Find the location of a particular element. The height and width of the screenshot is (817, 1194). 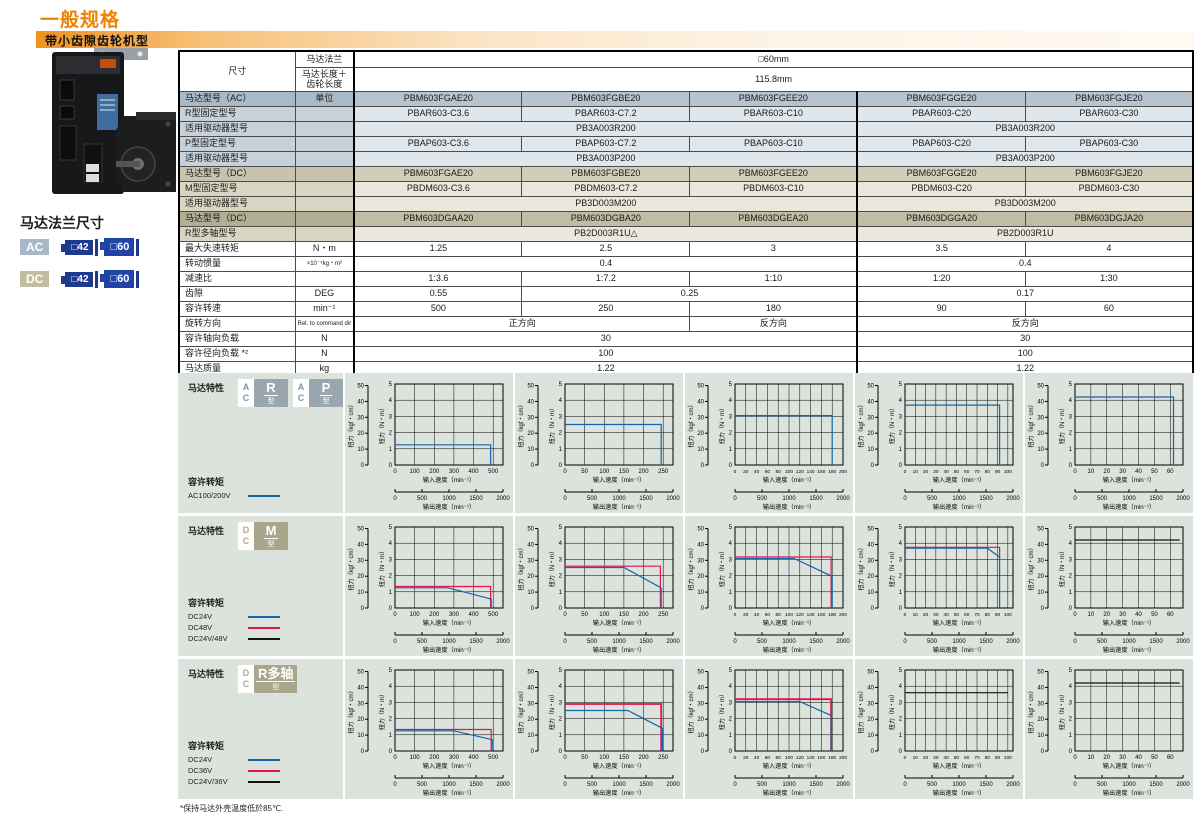

product-photo is located at coordinates (107, 126).